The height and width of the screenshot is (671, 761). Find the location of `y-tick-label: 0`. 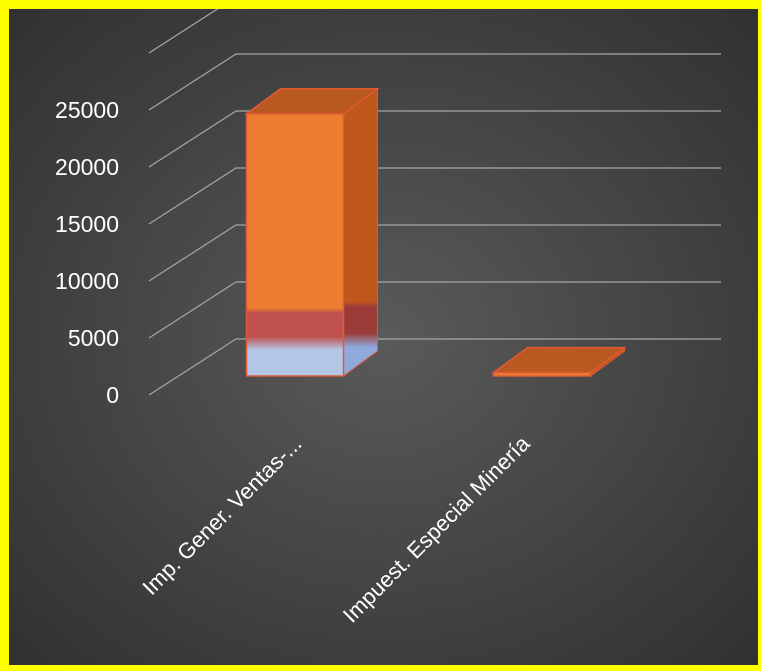

y-tick-label: 0 is located at coordinates (112, 395).